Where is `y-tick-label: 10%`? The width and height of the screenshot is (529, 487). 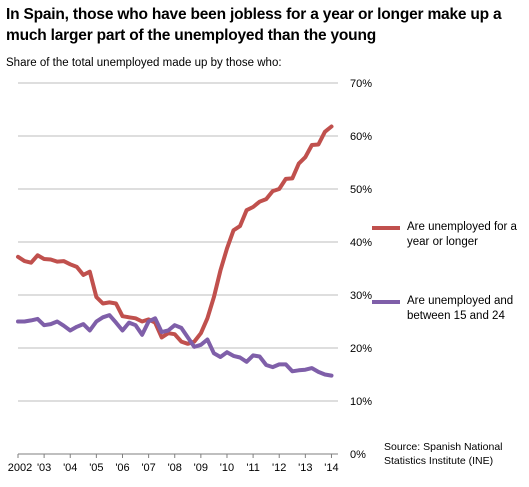 y-tick-label: 10% is located at coordinates (361, 402).